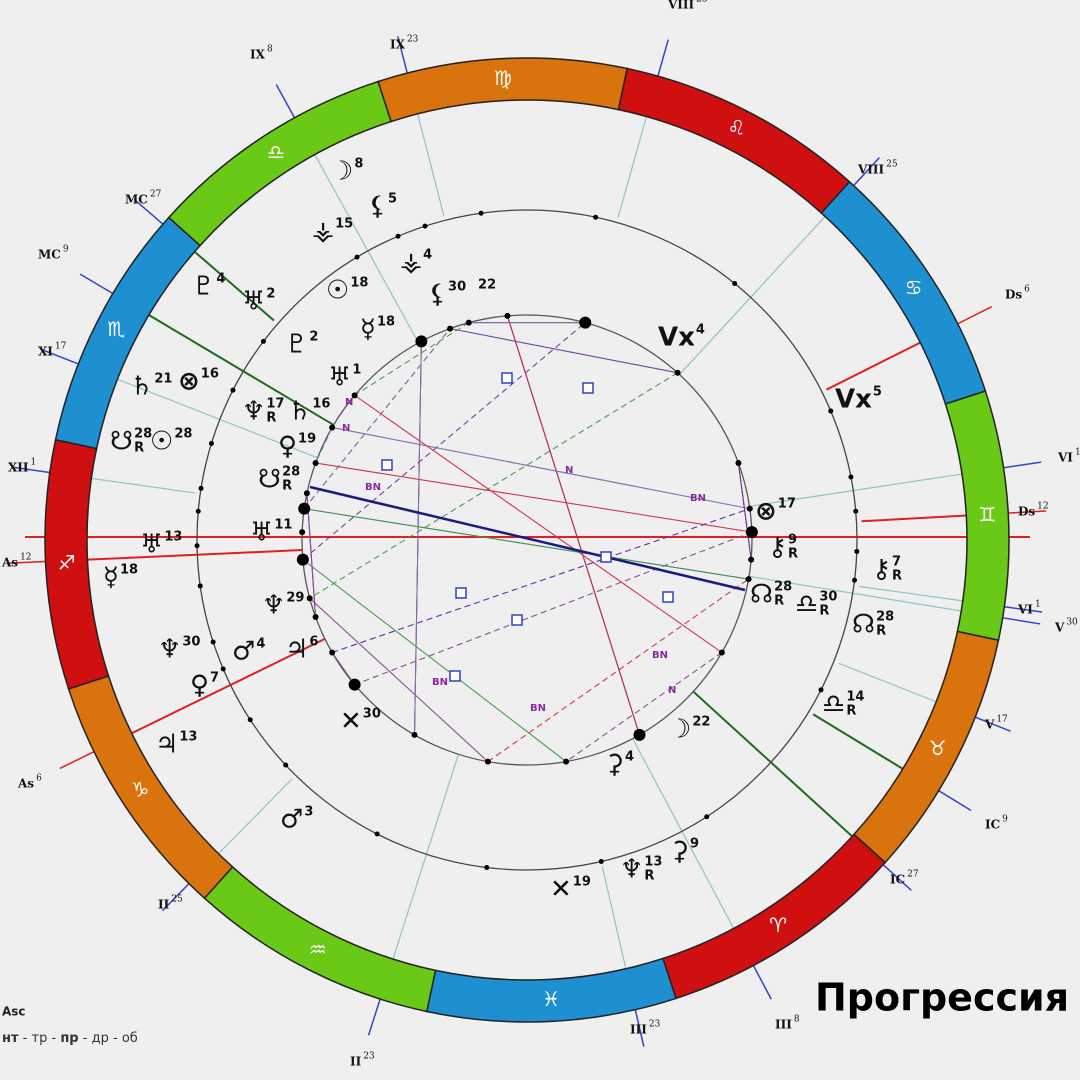 The image size is (1080, 1080). I want to click on cusp-label: II, so click(356, 1062).